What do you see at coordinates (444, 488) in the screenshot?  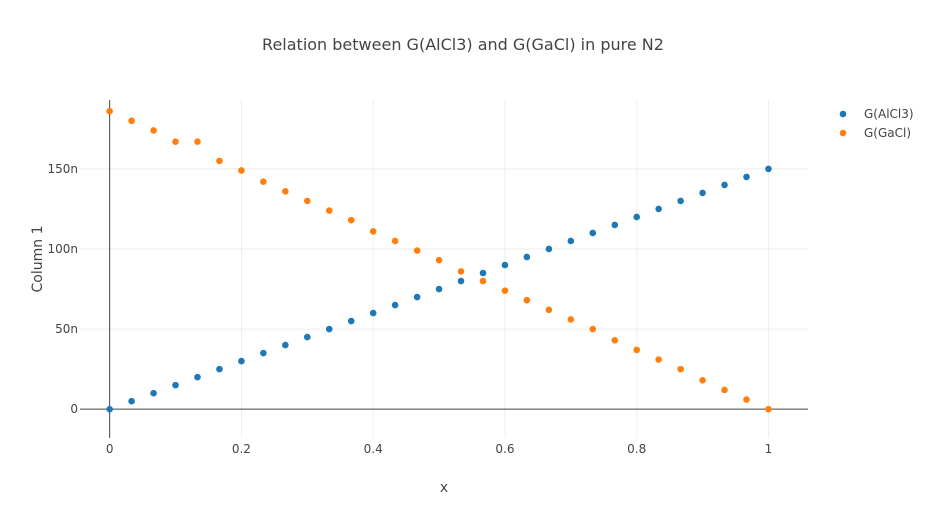 I see `x-axis-title: x` at bounding box center [444, 488].